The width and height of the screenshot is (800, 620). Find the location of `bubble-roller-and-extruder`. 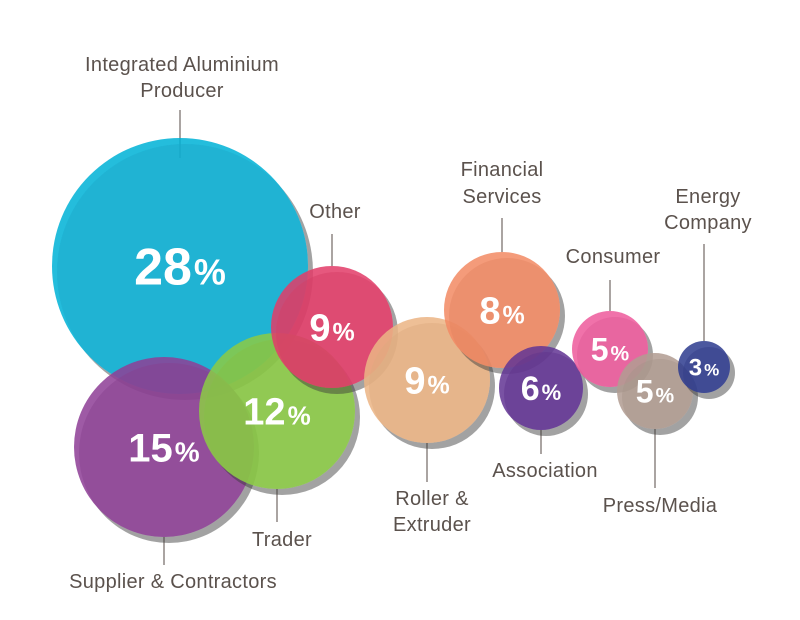

bubble-roller-and-extruder is located at coordinates (427, 380).